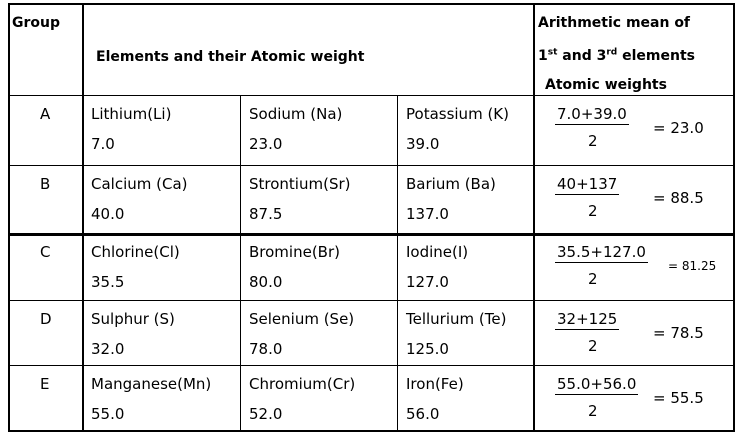 This screenshot has height=435, width=737. I want to click on atomic-weight: 52.0, so click(266, 414).